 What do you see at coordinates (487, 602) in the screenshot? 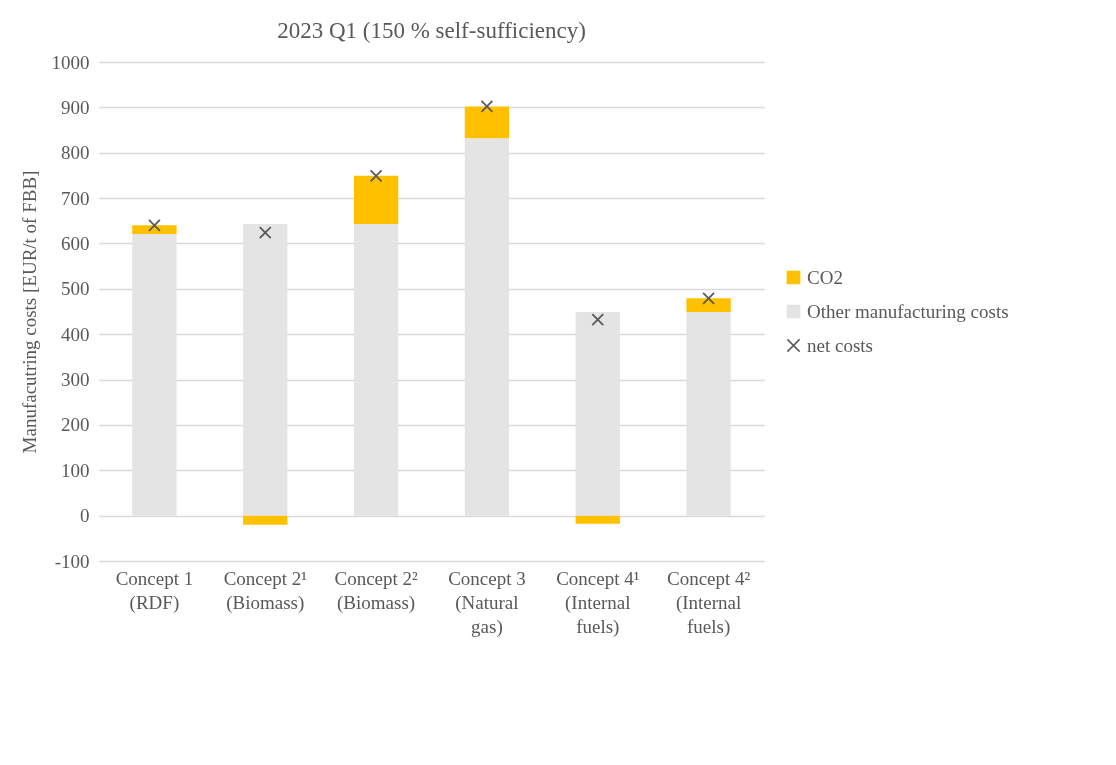
I see `x-tick-label: Concept 3 (Natural gas)` at bounding box center [487, 602].